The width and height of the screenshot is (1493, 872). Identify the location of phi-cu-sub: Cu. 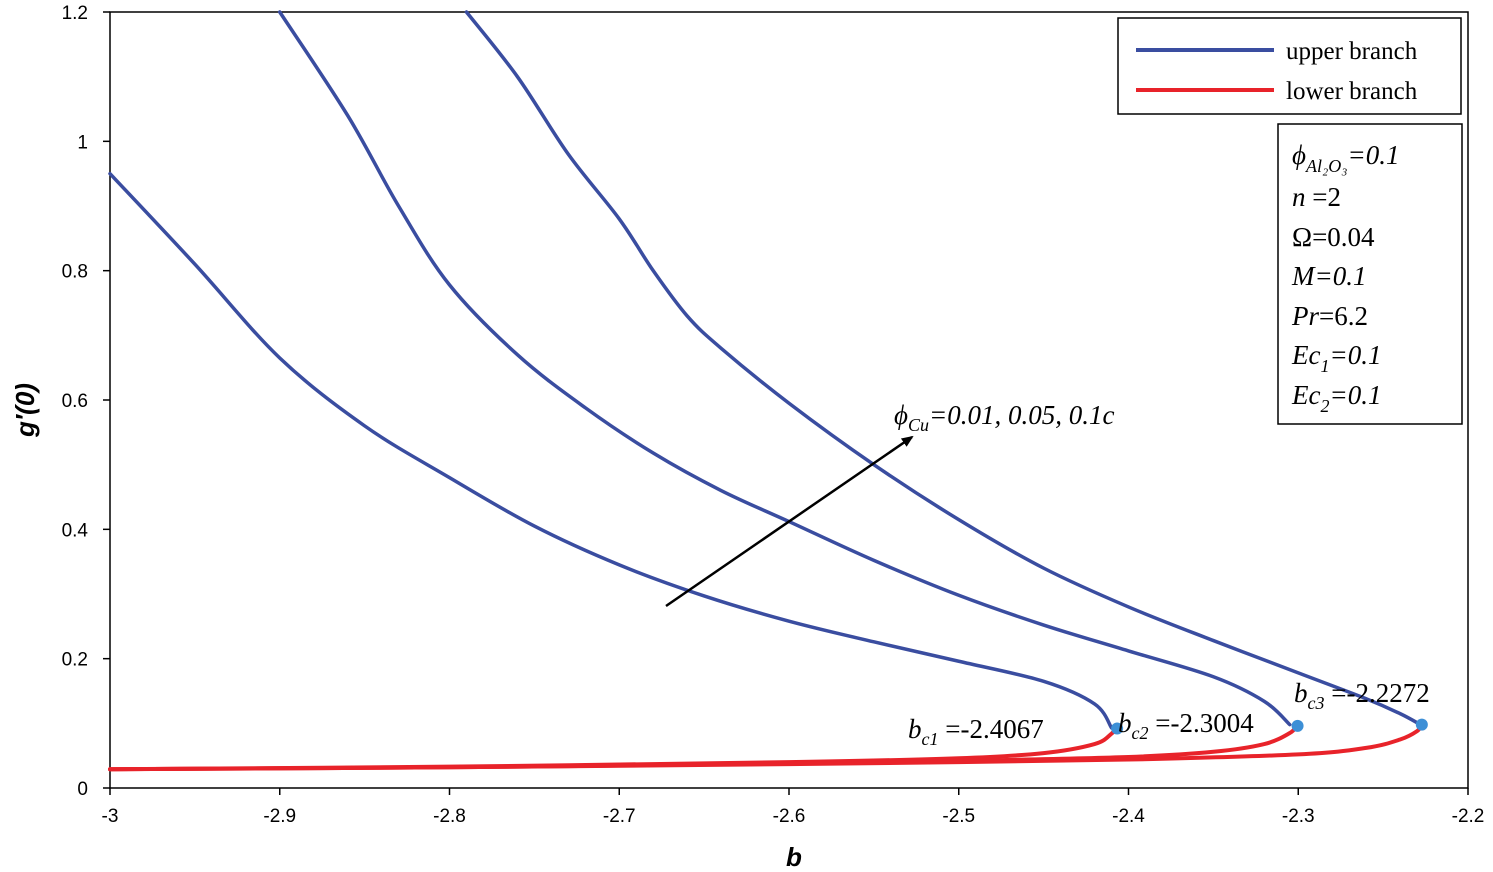
(918, 425).